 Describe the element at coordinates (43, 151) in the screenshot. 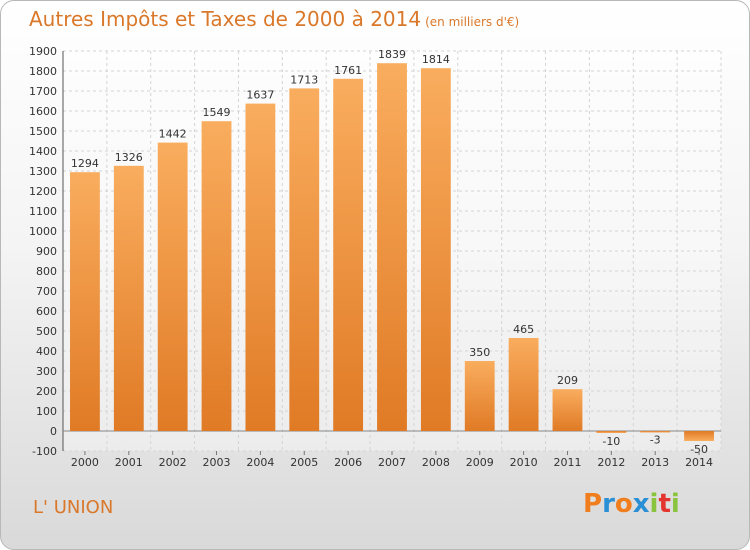

I see `y-tick-label: 1400` at that location.